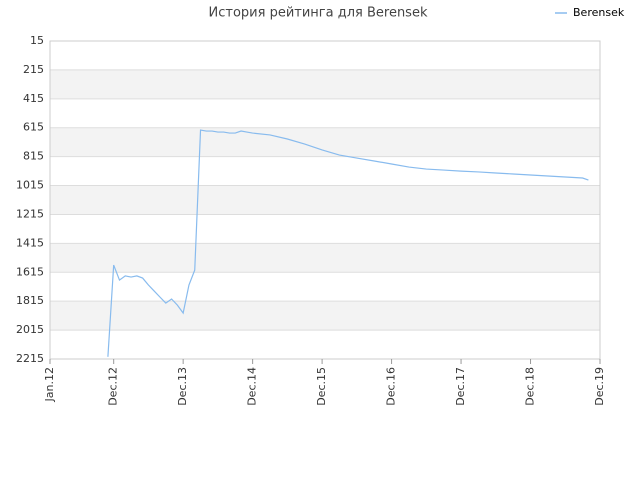 This screenshot has width=640, height=484. What do you see at coordinates (30, 185) in the screenshot?
I see `y-tick-label: 1015` at bounding box center [30, 185].